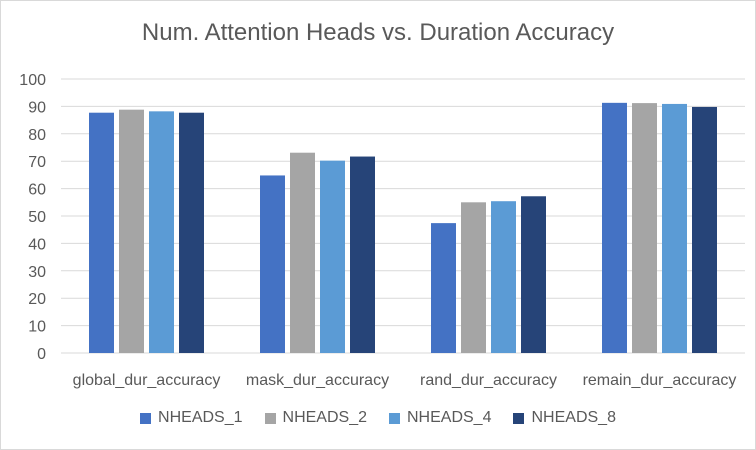 Image resolution: width=756 pixels, height=450 pixels. Describe the element at coordinates (272, 264) in the screenshot. I see `bar-nheads-1-mask-dur-accuracy` at that location.